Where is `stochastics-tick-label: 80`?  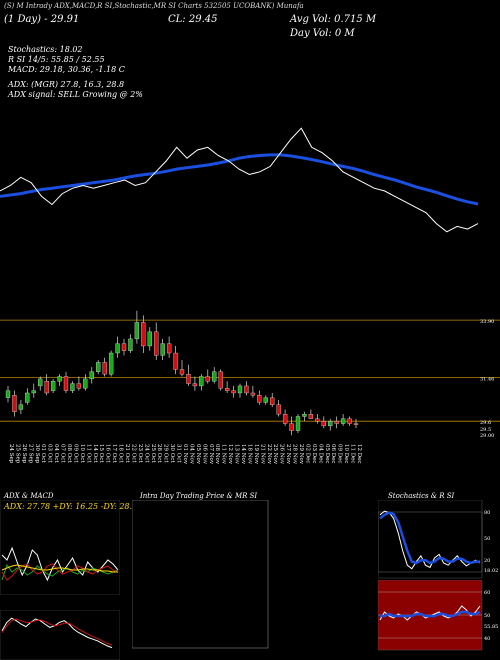
stochastics-tick-label: 80 is located at coordinates (487, 513).